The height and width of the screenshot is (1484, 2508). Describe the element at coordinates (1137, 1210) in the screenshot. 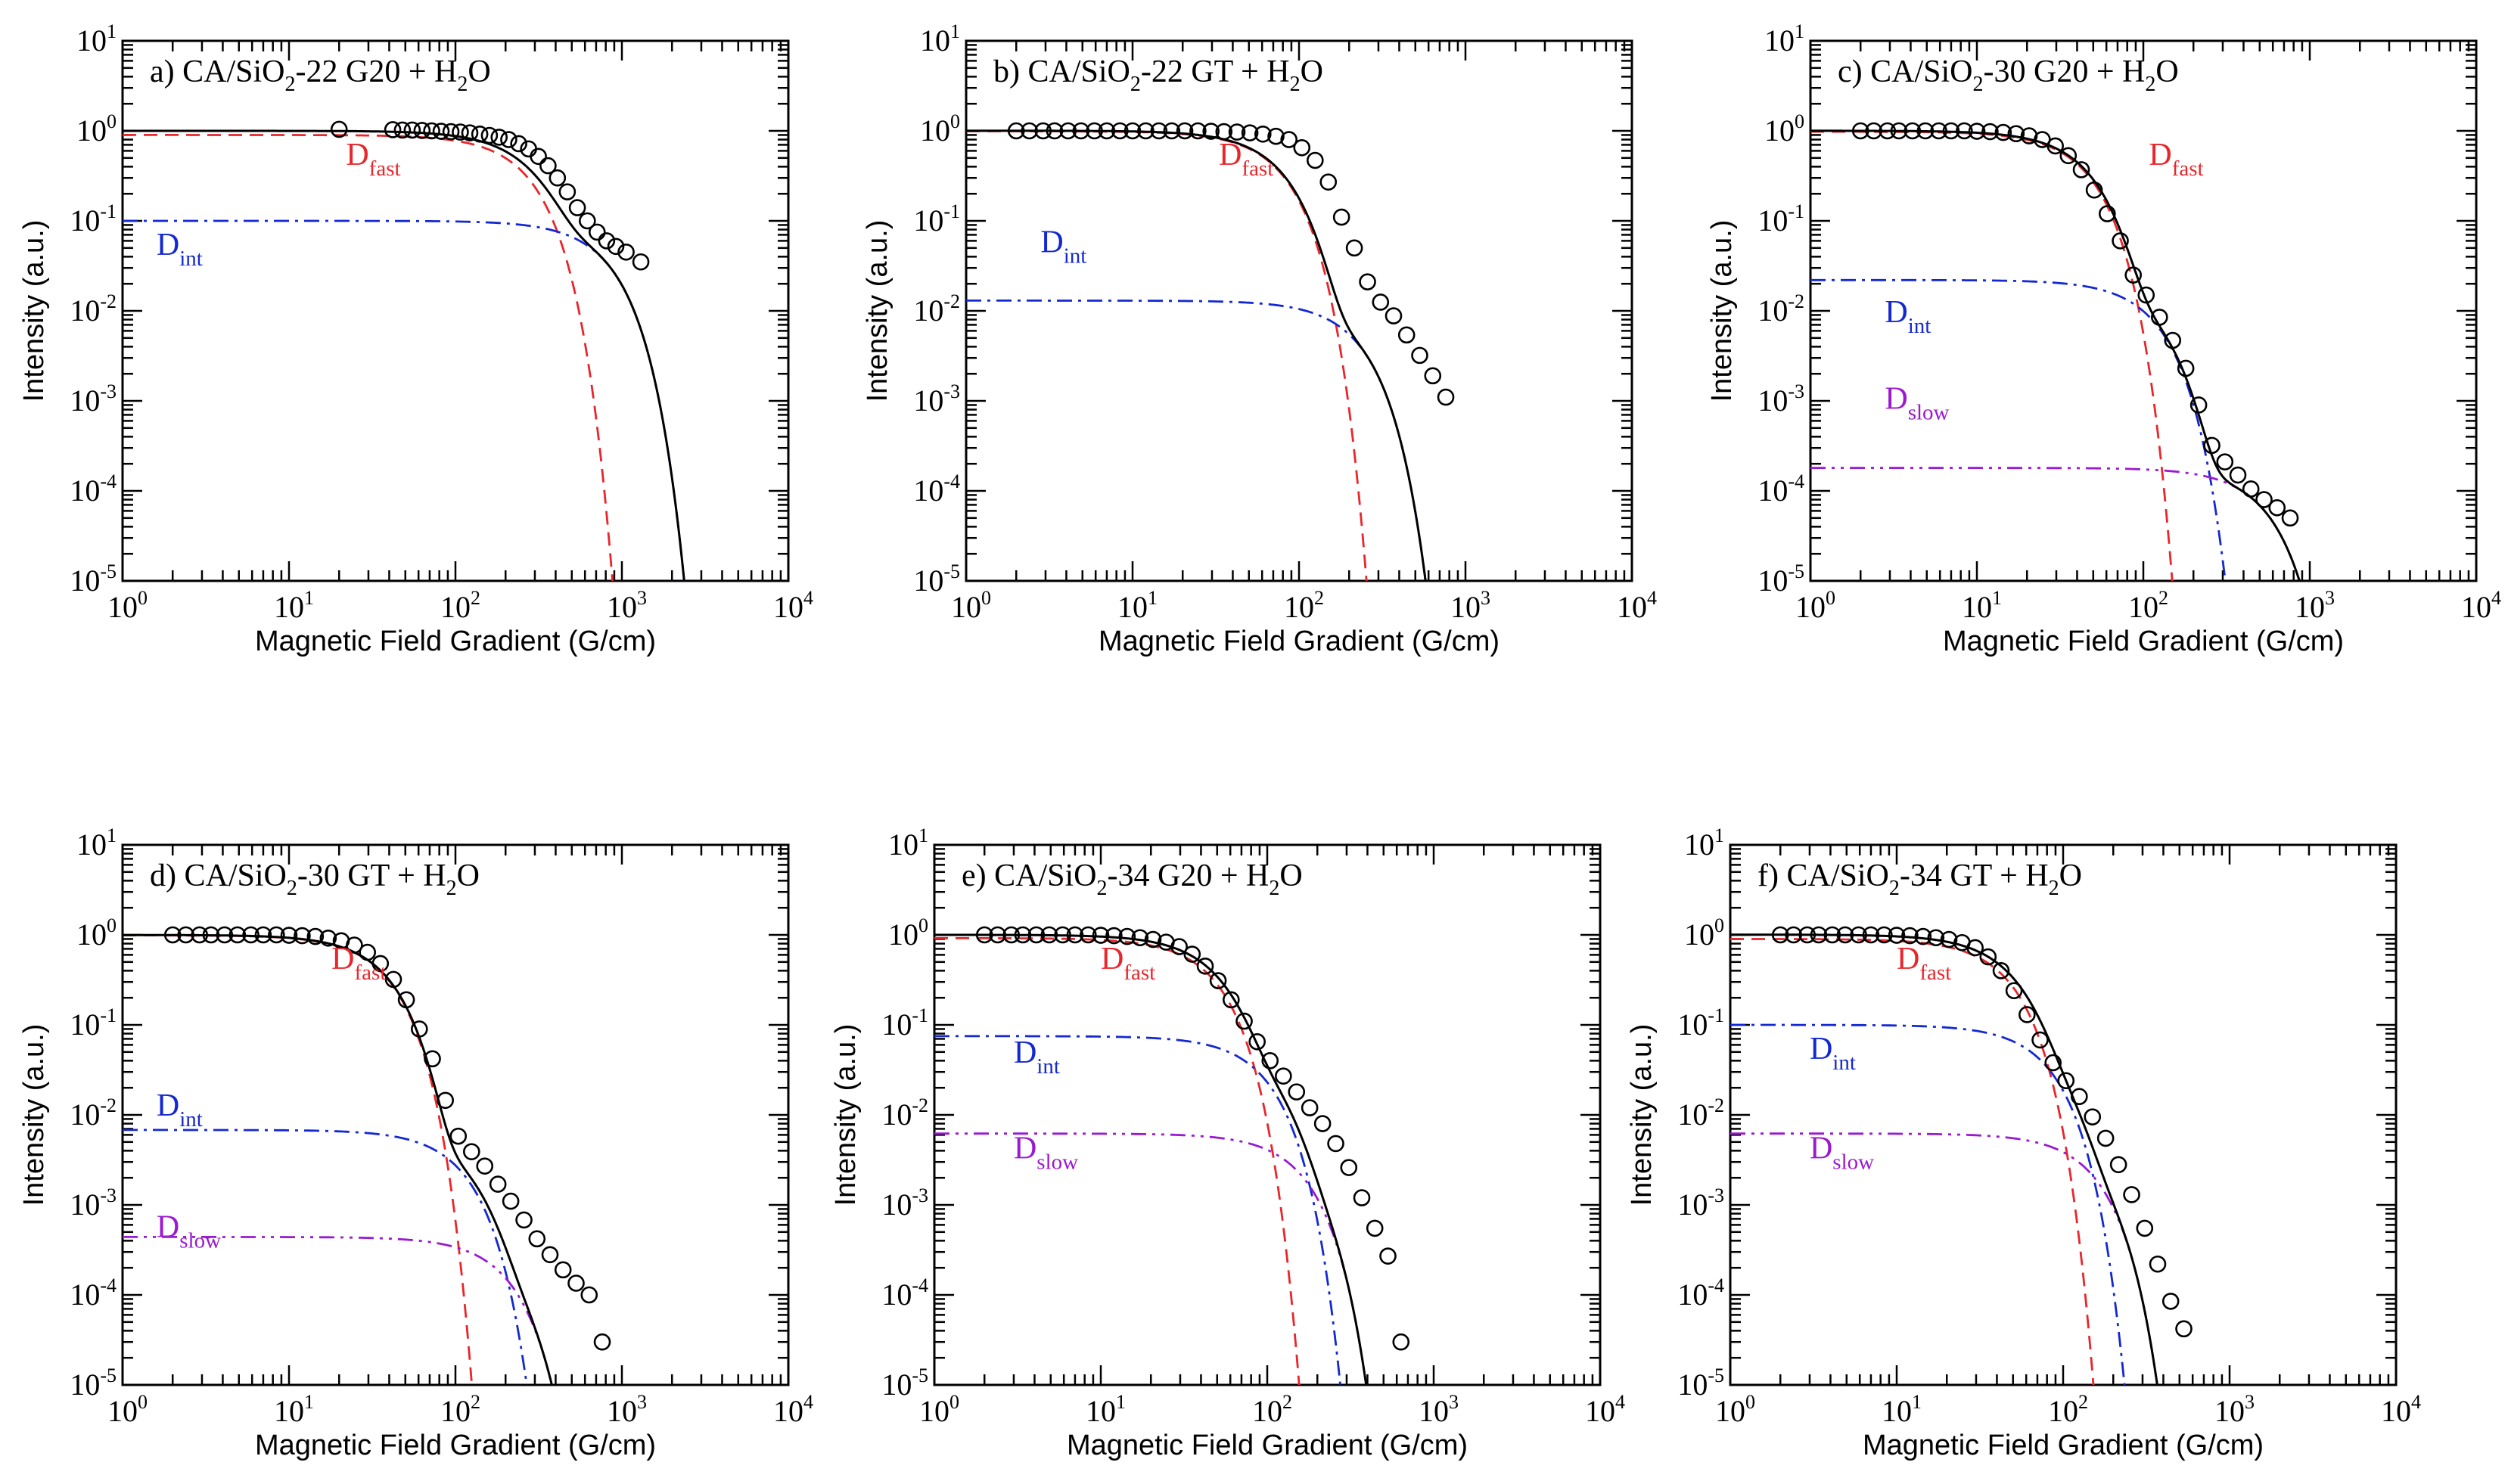

I see `curve-int` at that location.